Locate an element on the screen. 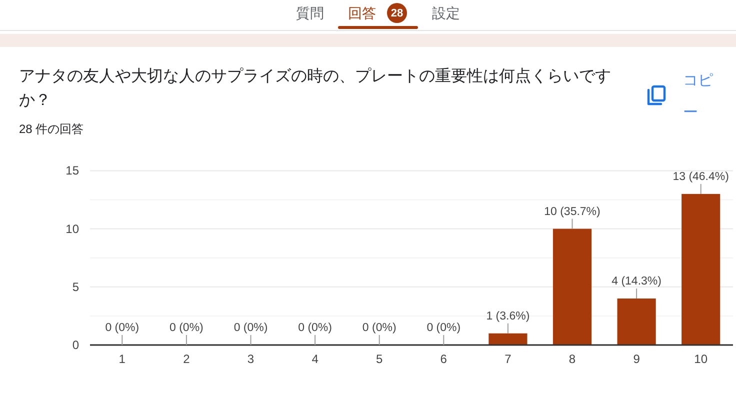 Image resolution: width=736 pixels, height=412 pixels. x-tick-label: 5 is located at coordinates (380, 359).